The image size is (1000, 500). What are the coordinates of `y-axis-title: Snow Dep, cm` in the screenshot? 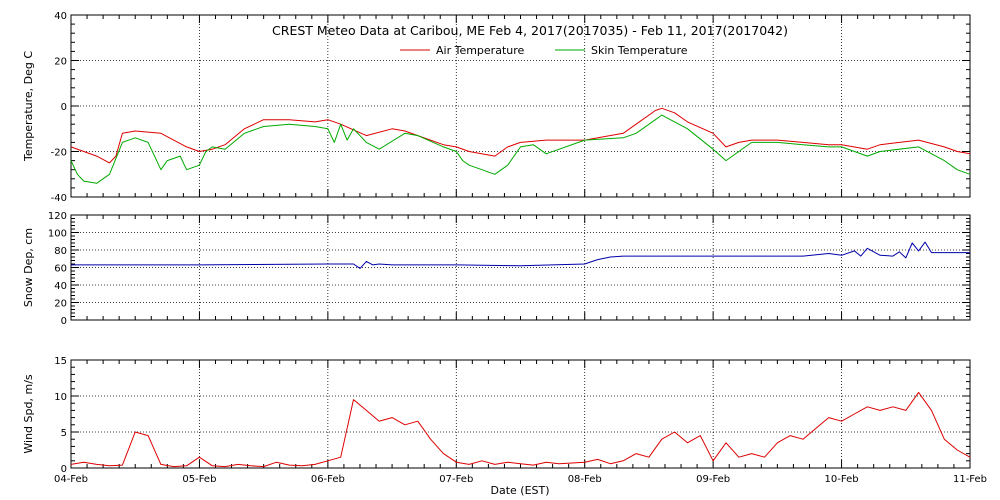 It's located at (28, 267).